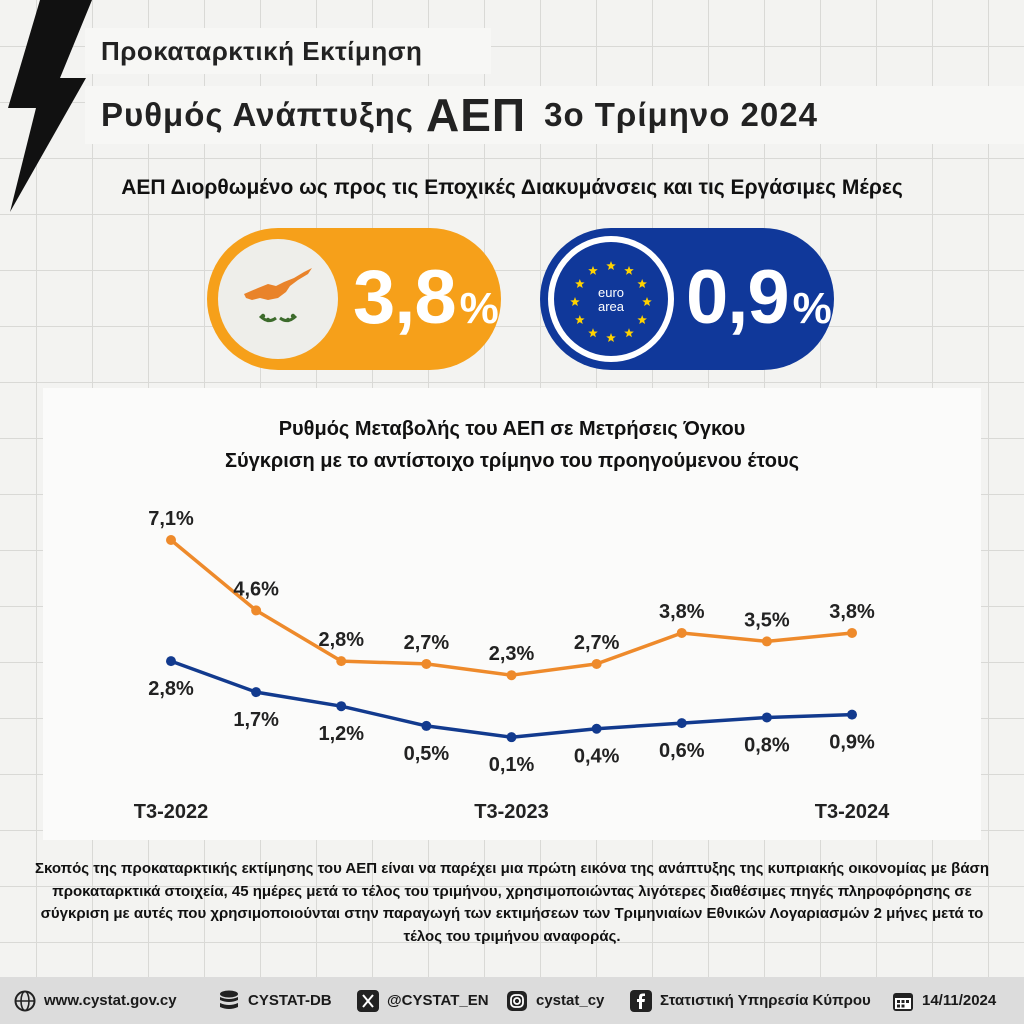 This screenshot has height=1024, width=1024. Describe the element at coordinates (341, 734) in the screenshot. I see `data-label-euro_area: 1,2%` at that location.